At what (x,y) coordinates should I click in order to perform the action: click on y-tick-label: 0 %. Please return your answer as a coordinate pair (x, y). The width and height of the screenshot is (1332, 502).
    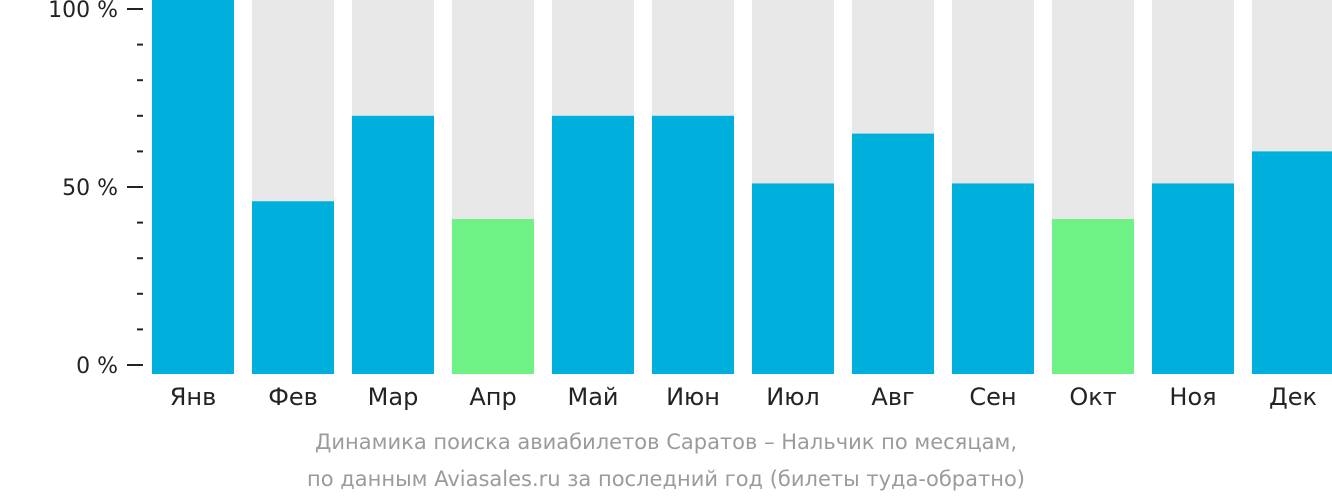
    Looking at the image, I should click on (97, 366).